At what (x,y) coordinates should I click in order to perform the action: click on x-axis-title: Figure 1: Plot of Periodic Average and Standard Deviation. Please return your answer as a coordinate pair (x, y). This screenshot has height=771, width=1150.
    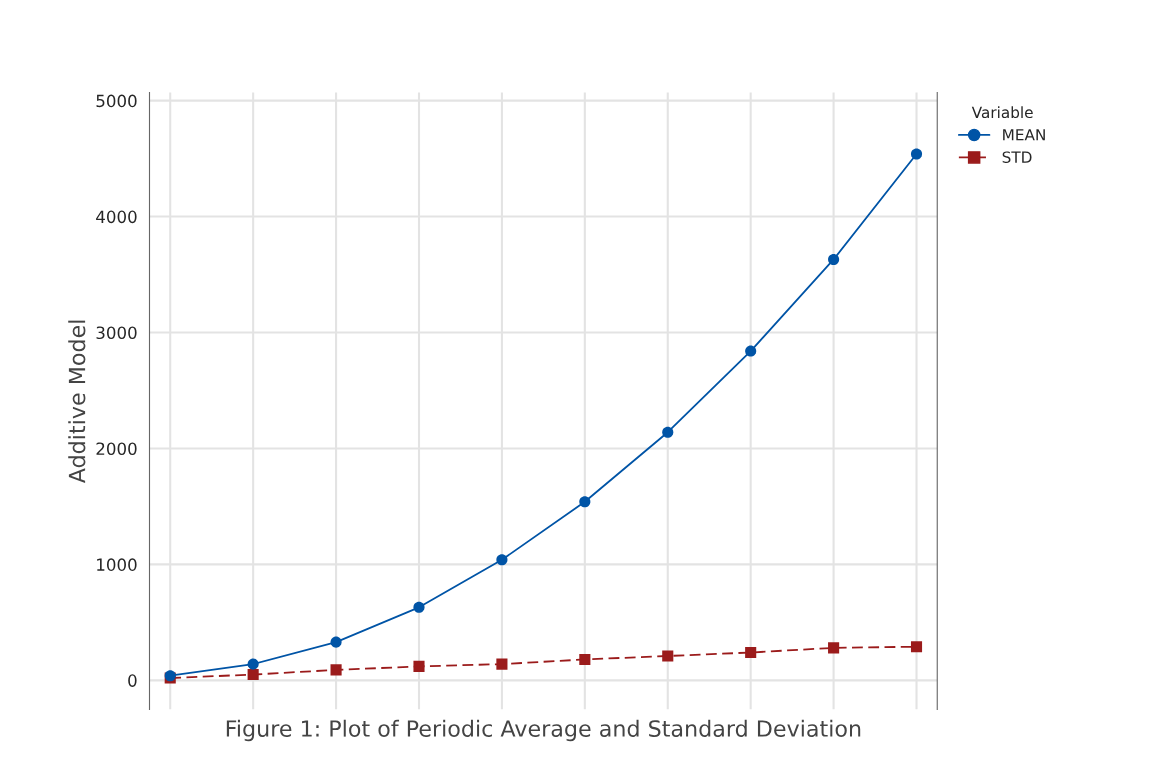
    Looking at the image, I should click on (543, 730).